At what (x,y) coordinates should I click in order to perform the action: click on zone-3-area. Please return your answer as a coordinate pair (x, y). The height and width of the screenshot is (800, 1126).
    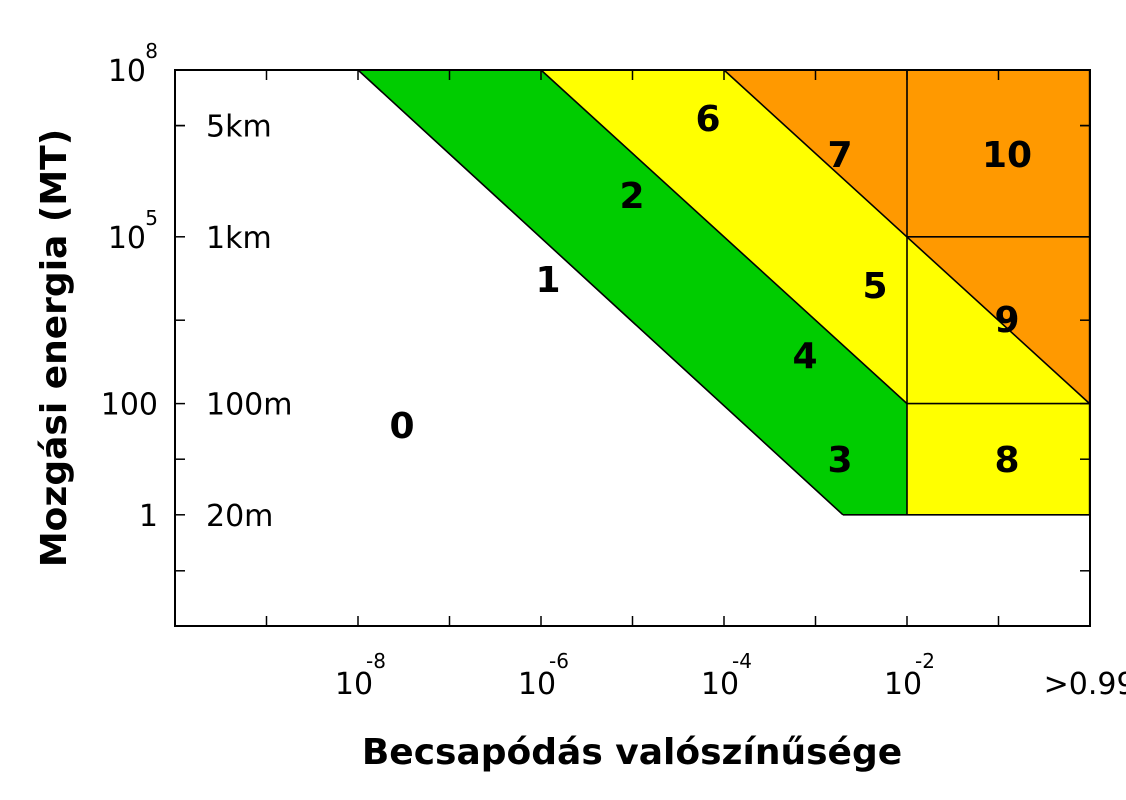
    Looking at the image, I should click on (998, 459).